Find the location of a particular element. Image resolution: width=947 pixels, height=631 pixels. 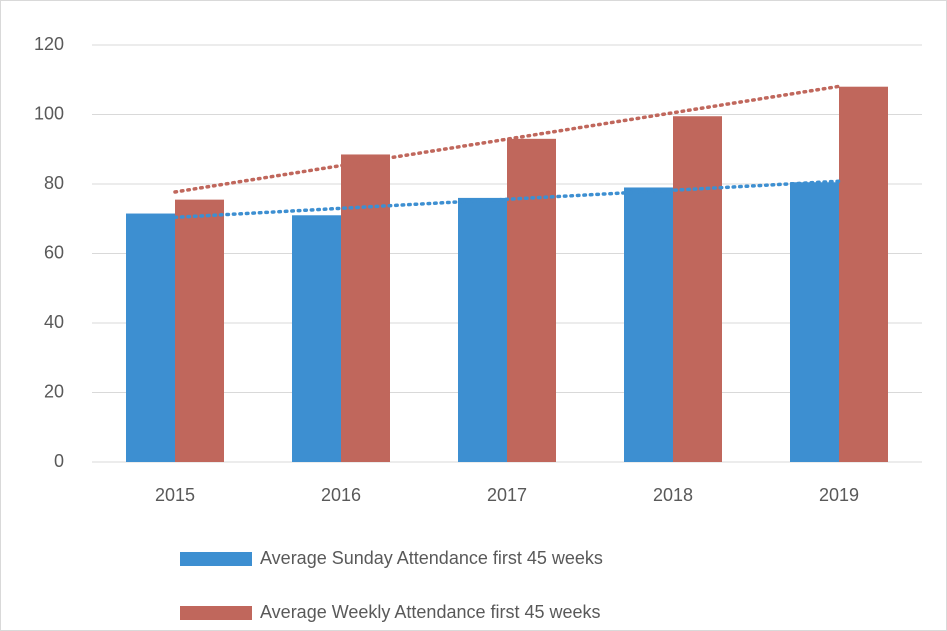

y-tick-label: 60 is located at coordinates (54, 252).